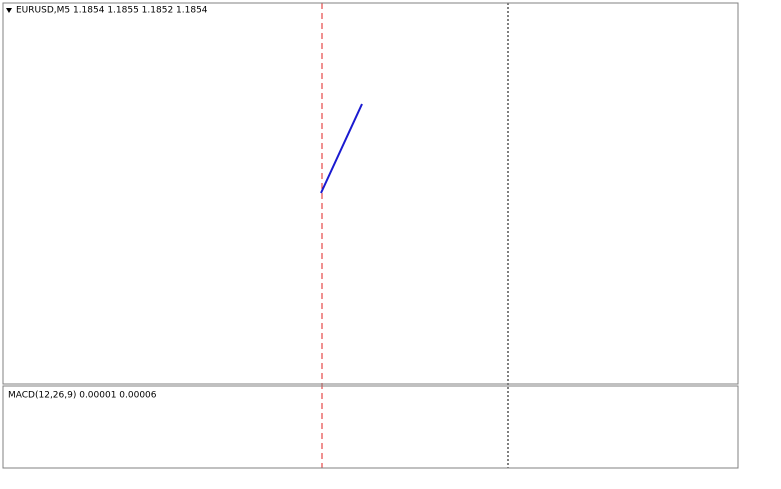 The image size is (781, 489). What do you see at coordinates (341, 148) in the screenshot?
I see `trend-line` at bounding box center [341, 148].